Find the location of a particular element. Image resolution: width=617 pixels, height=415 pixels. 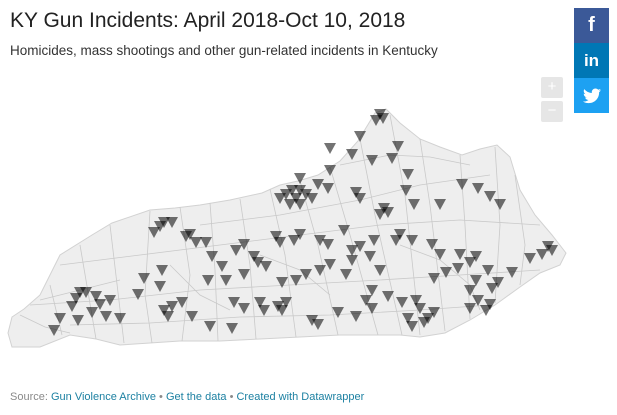

get-data-link: Get the data is located at coordinates (196, 397).